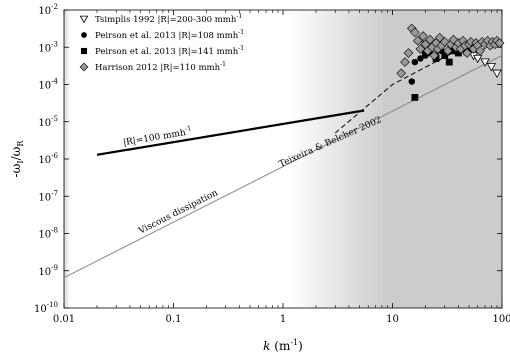  I want to click on legend-marker-triangle-down, so click(84, 19).